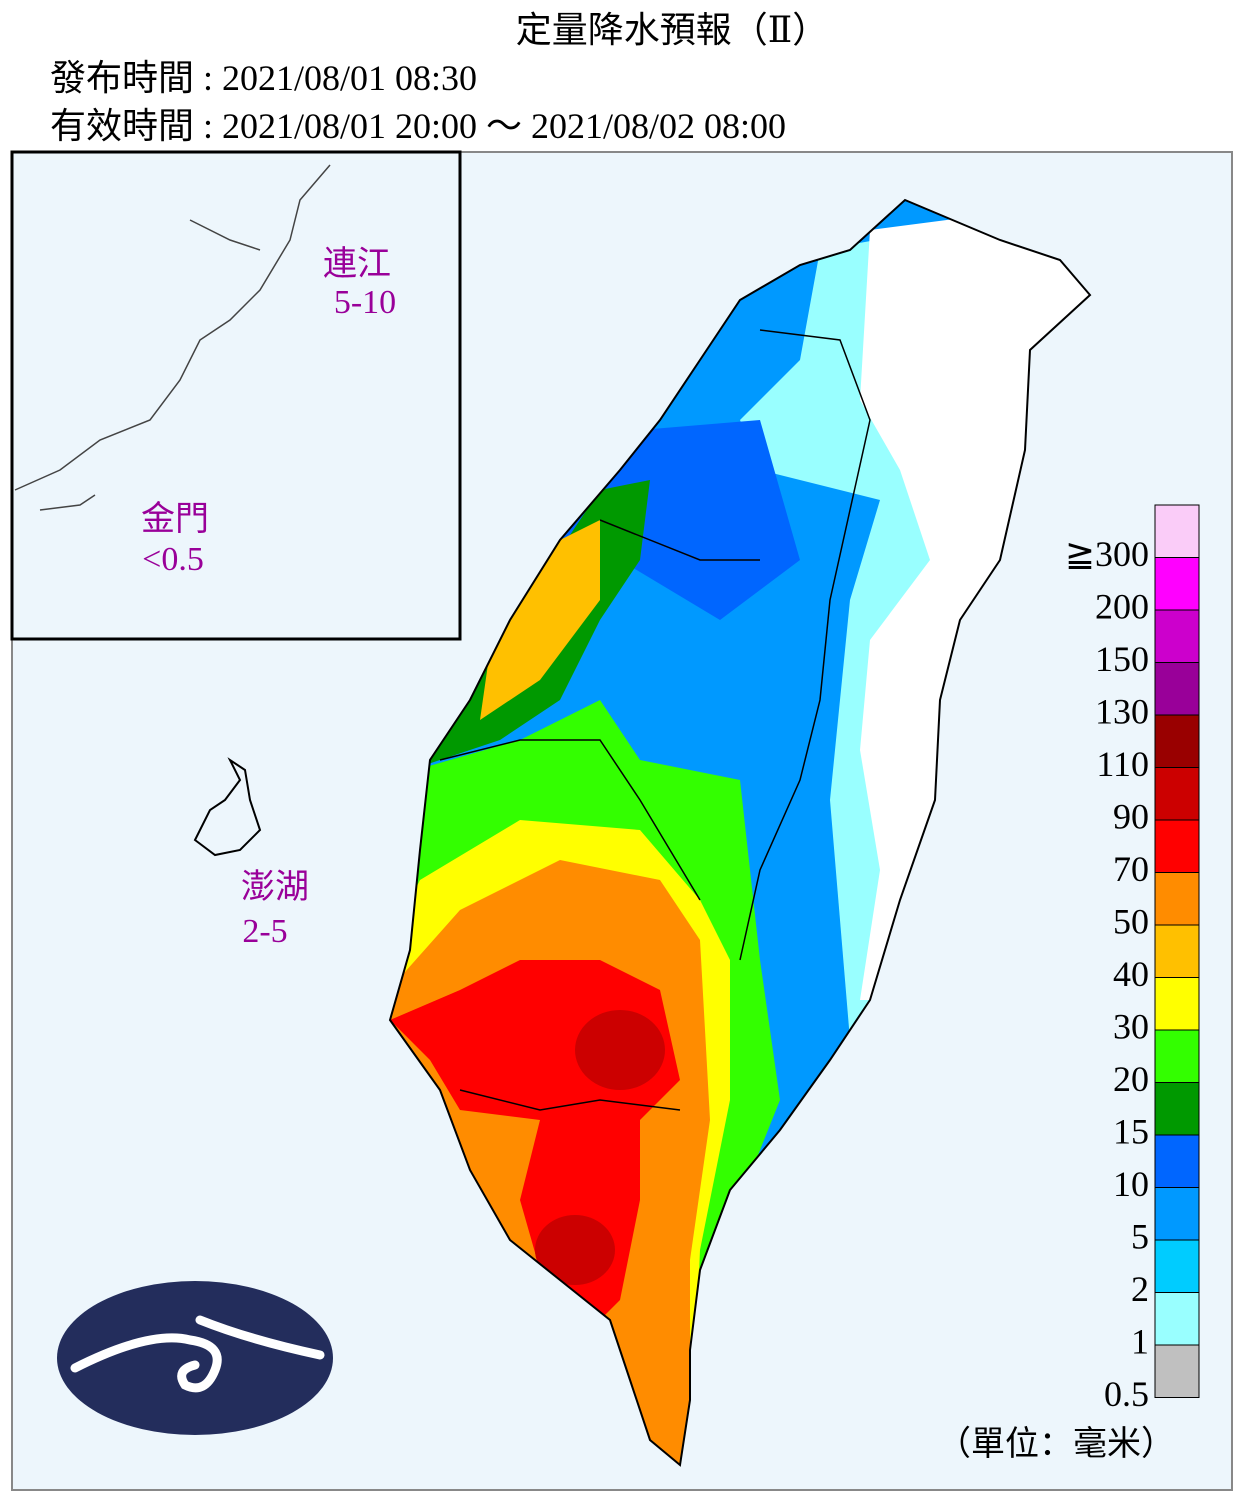  What do you see at coordinates (175, 519) in the screenshot?
I see `island-name: 金門` at bounding box center [175, 519].